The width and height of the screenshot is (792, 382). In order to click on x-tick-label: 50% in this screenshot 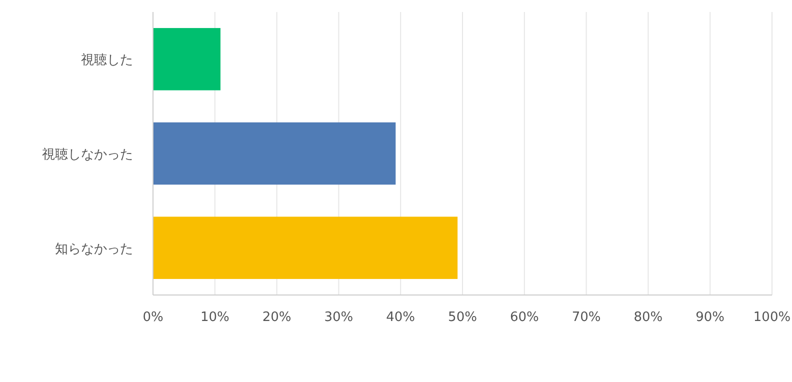, I will do `click(462, 317)`.